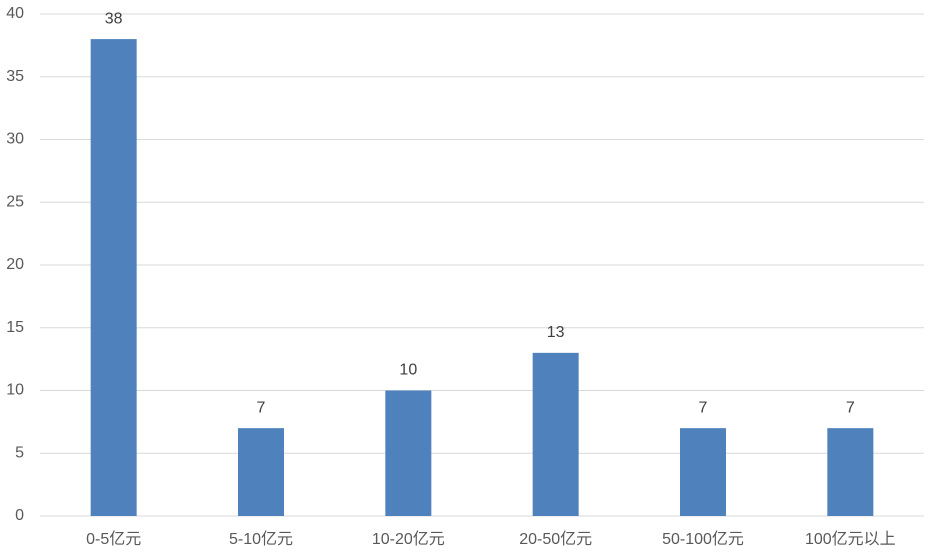  What do you see at coordinates (703, 539) in the screenshot?
I see `x-tick-label: 50-100亿元` at bounding box center [703, 539].